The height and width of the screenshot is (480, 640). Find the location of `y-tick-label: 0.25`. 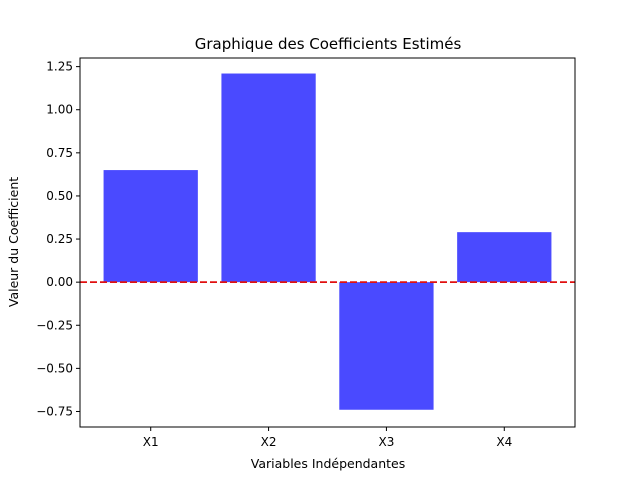

y-tick-label: 0.25 is located at coordinates (59, 239).